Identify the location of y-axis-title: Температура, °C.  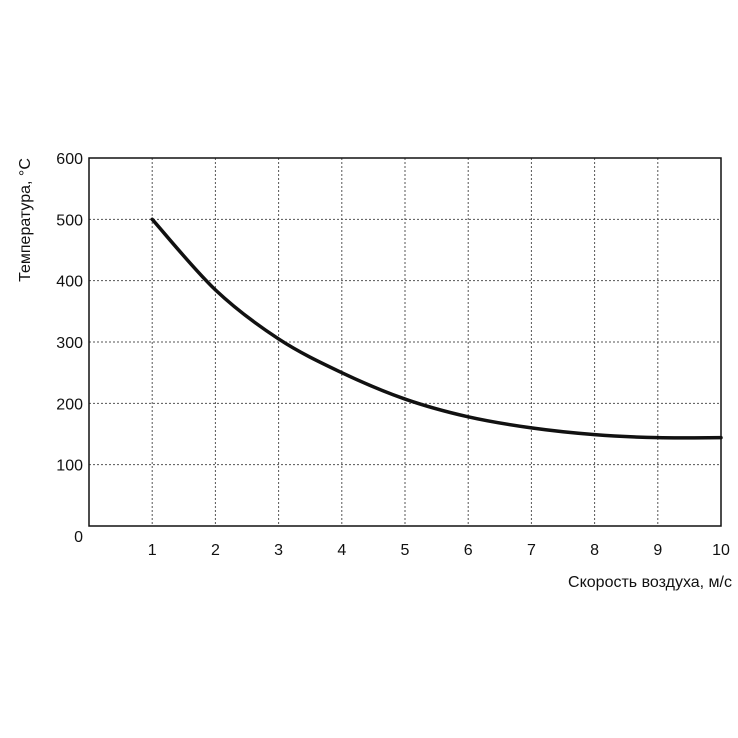
(25, 220).